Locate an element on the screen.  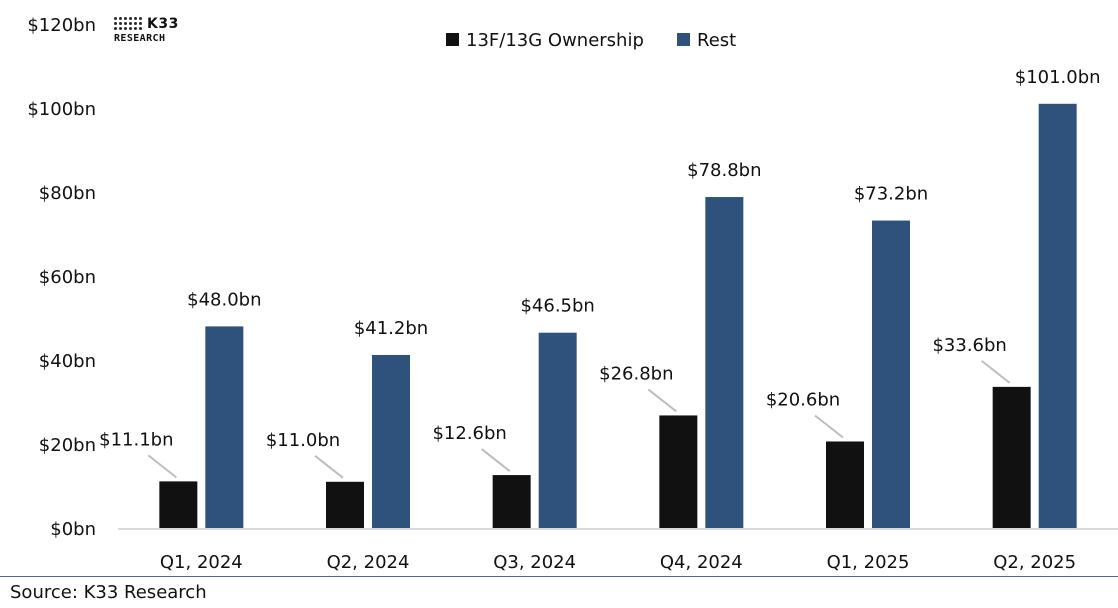
logo-subtitle: RESEARCH is located at coordinates (140, 38).